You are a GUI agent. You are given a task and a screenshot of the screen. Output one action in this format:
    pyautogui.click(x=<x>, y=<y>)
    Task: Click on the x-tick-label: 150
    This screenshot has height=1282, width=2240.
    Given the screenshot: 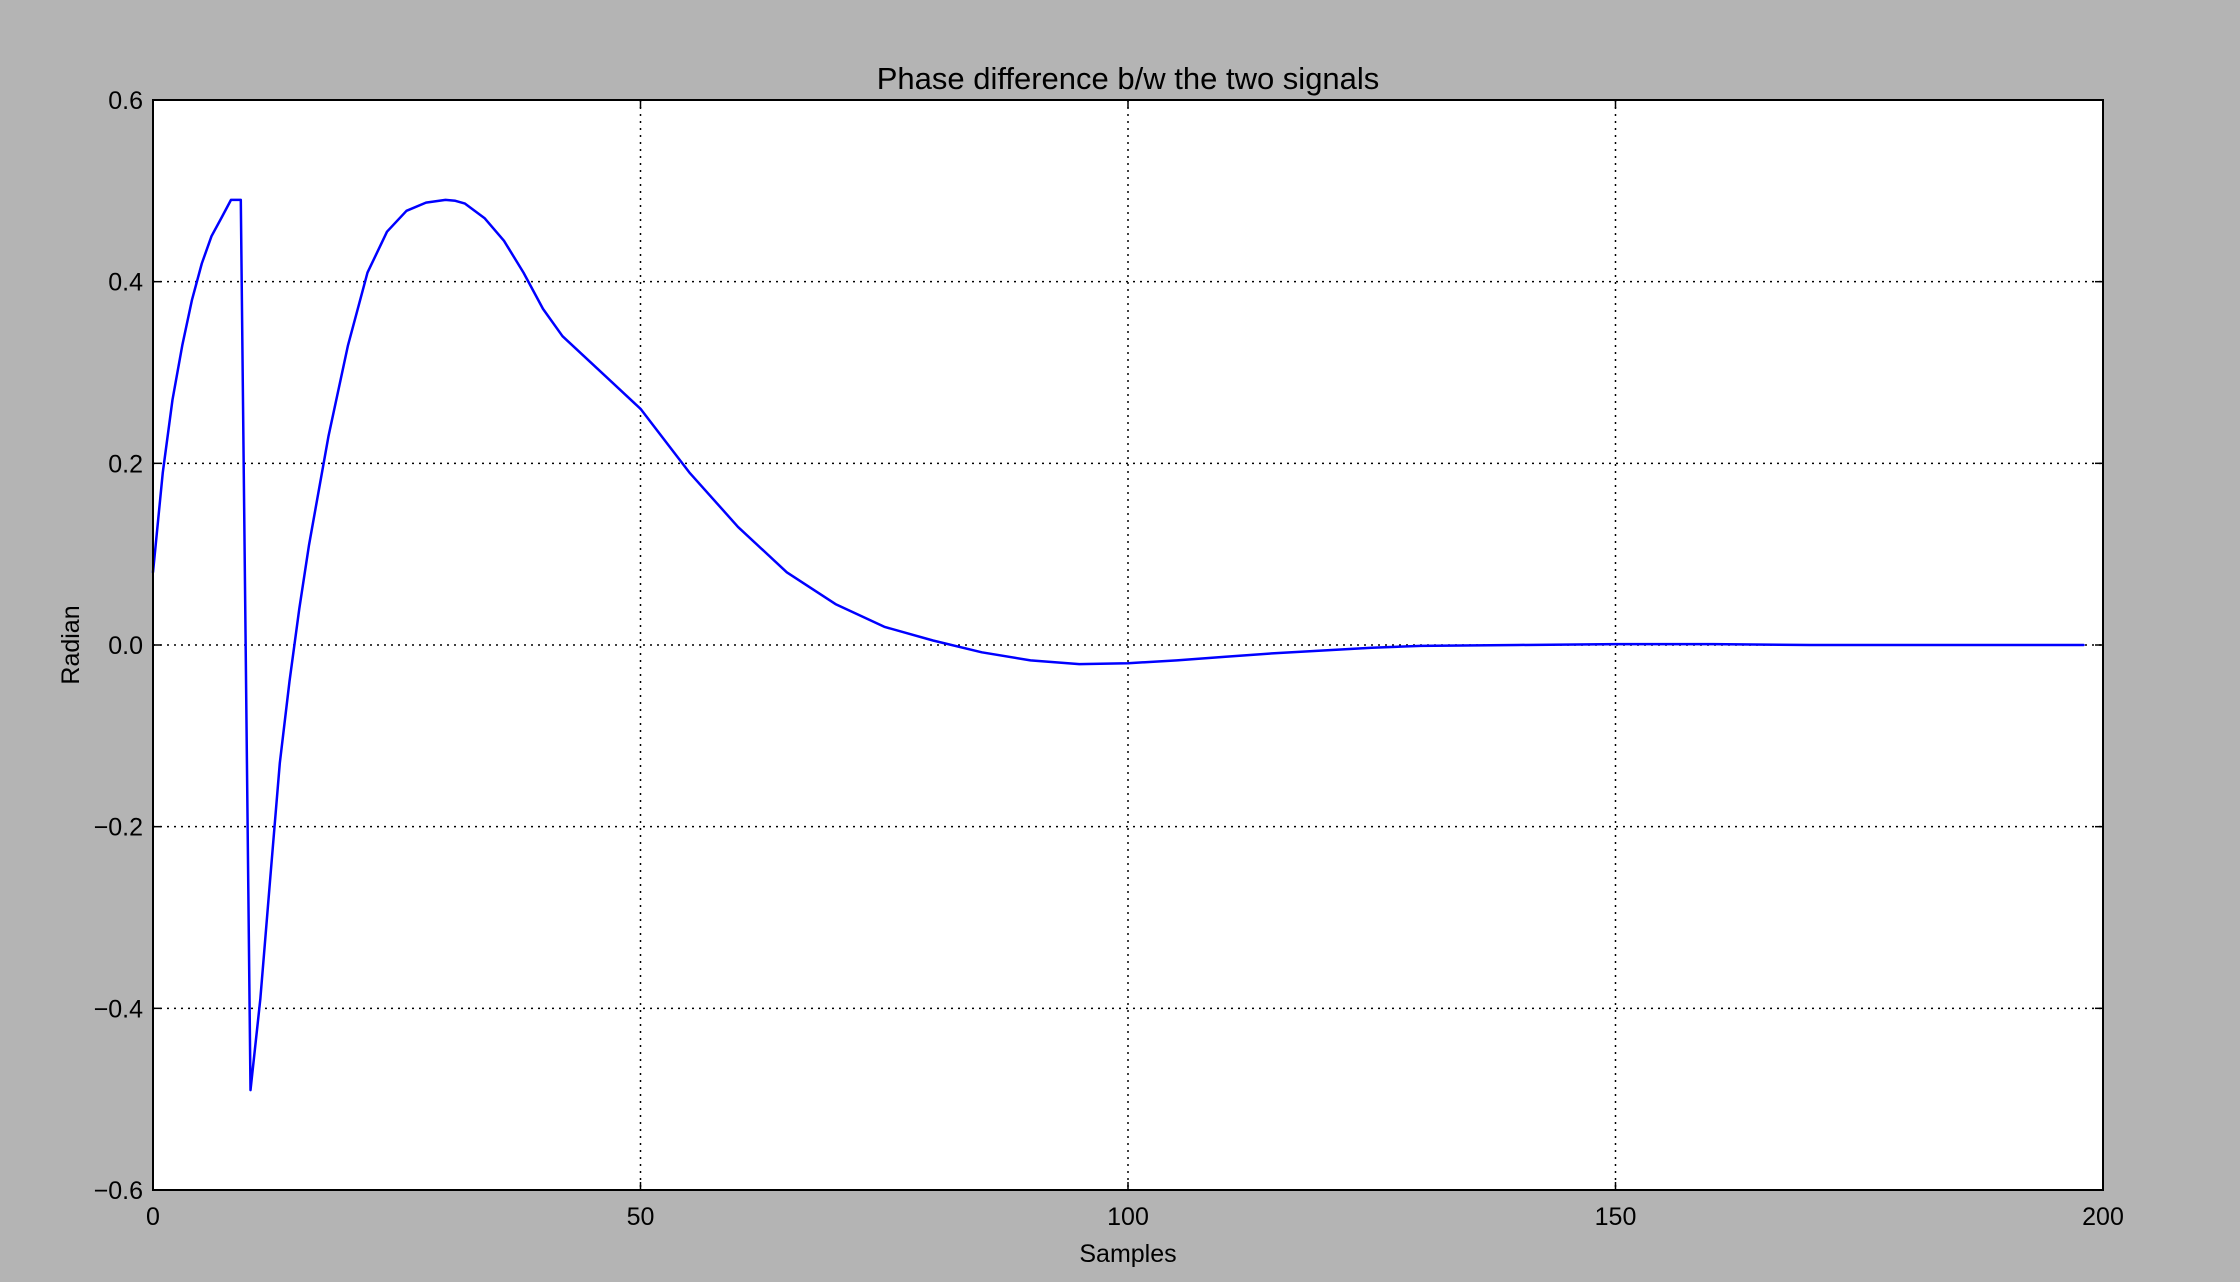 What is the action you would take?
    pyautogui.click(x=1616, y=1217)
    